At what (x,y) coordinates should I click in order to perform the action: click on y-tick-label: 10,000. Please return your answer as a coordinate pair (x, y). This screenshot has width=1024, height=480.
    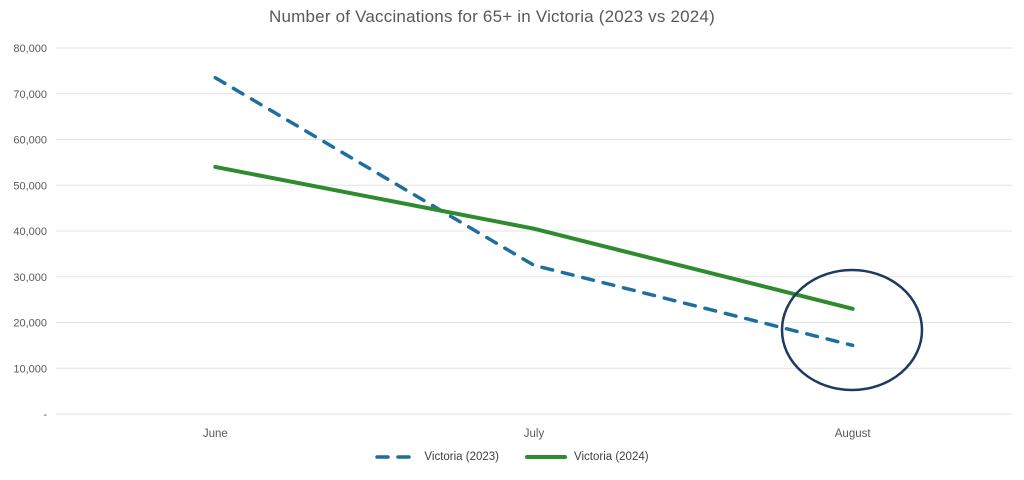
    Looking at the image, I should click on (30, 369).